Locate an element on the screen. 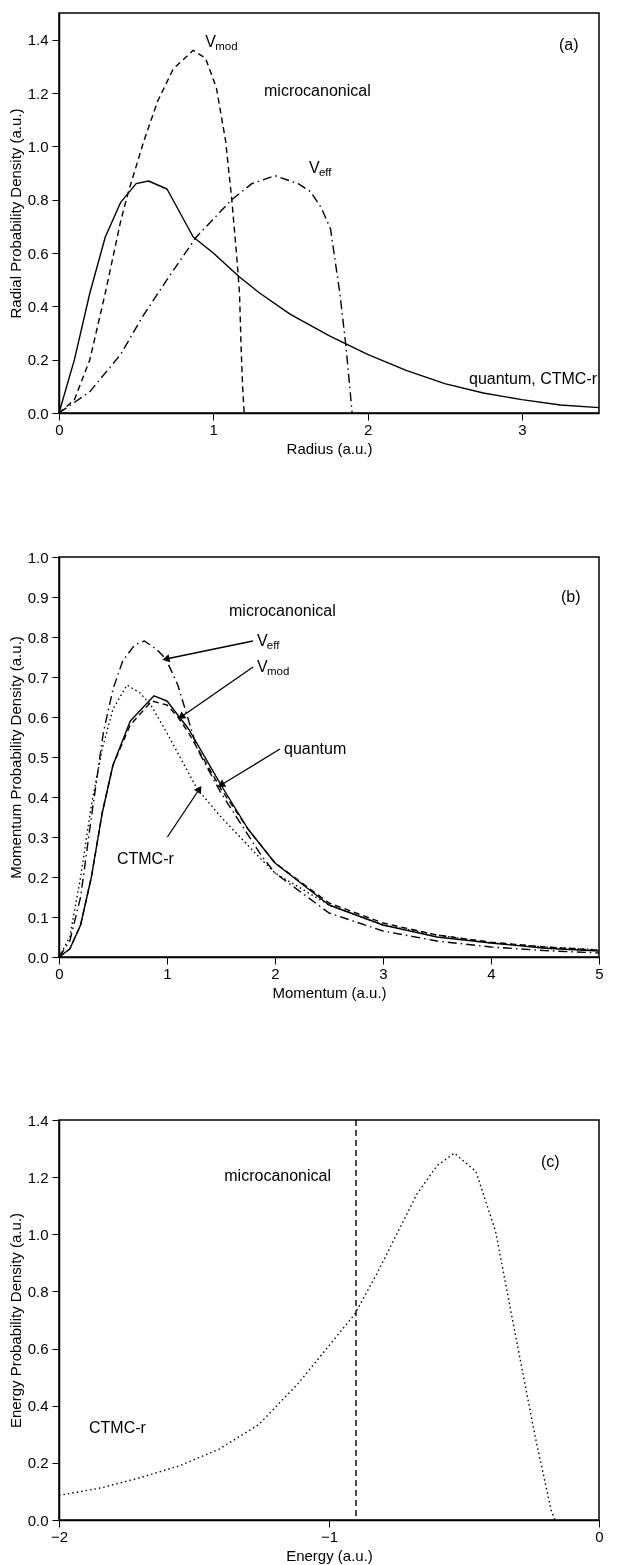 The width and height of the screenshot is (642, 1565). x-axis-title: Momentum (a.u.) is located at coordinates (329, 992).